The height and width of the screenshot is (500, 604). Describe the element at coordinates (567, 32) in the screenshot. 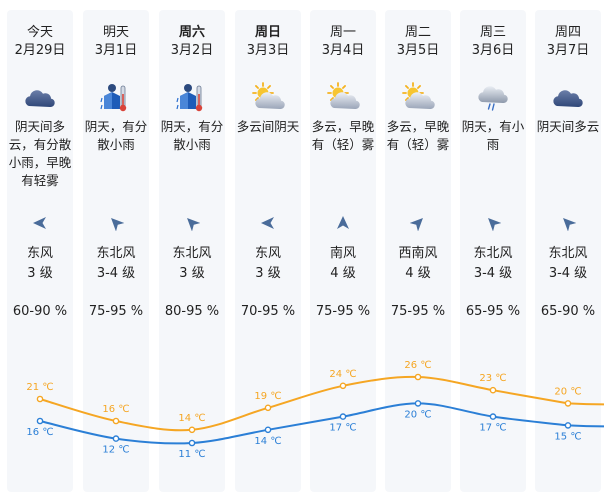

I see `day-label: 周四` at that location.